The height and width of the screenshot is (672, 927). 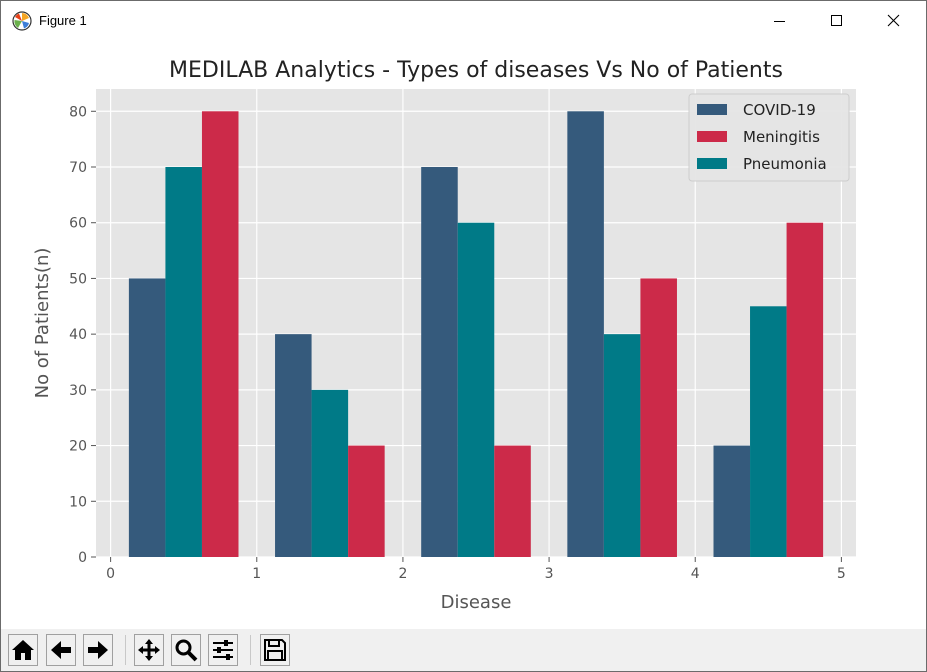 I want to click on x-axis-label: Disease, so click(x=476, y=602).